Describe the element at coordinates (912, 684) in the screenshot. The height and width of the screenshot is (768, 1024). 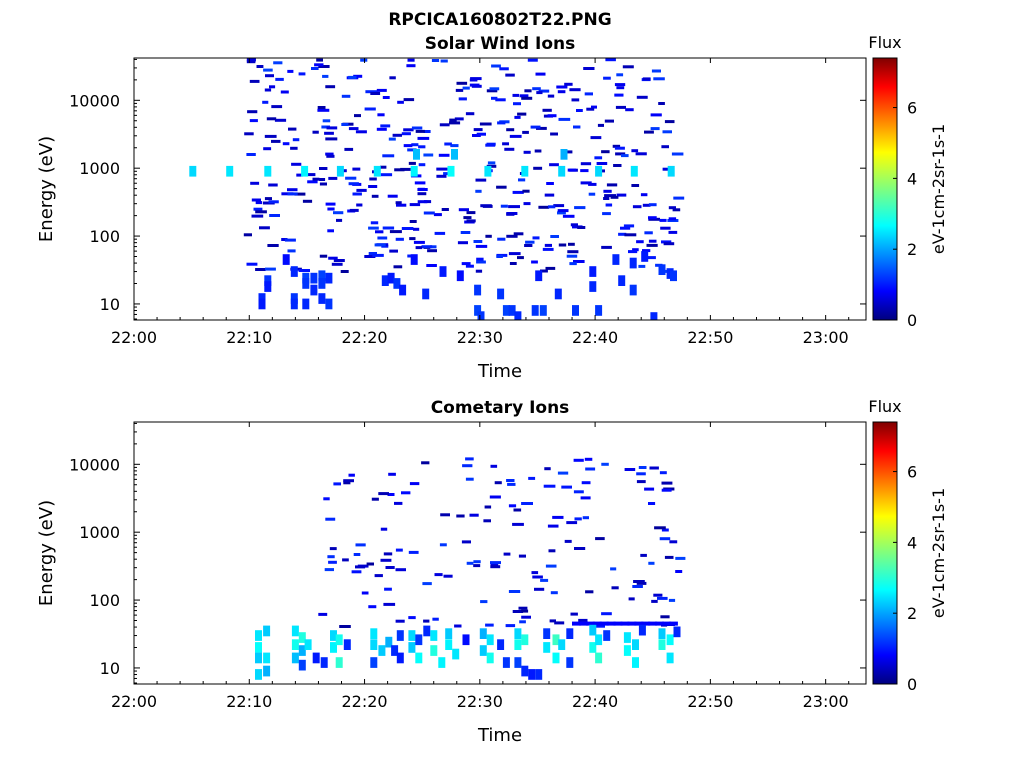
I see `colorbar-tick-label: 0` at that location.